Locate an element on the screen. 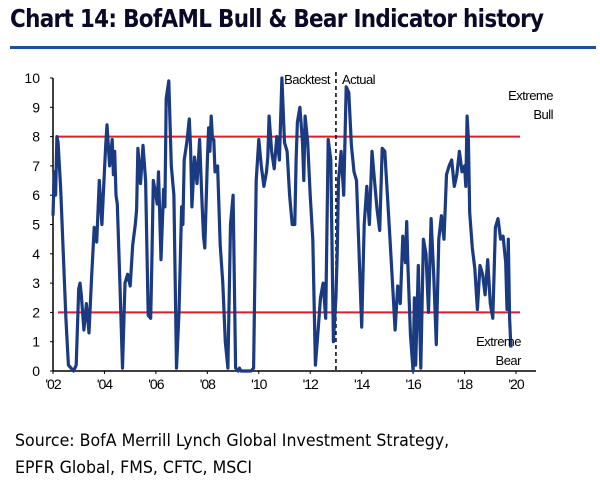 This screenshot has height=487, width=600. y-tick-label: 4 is located at coordinates (36, 254).